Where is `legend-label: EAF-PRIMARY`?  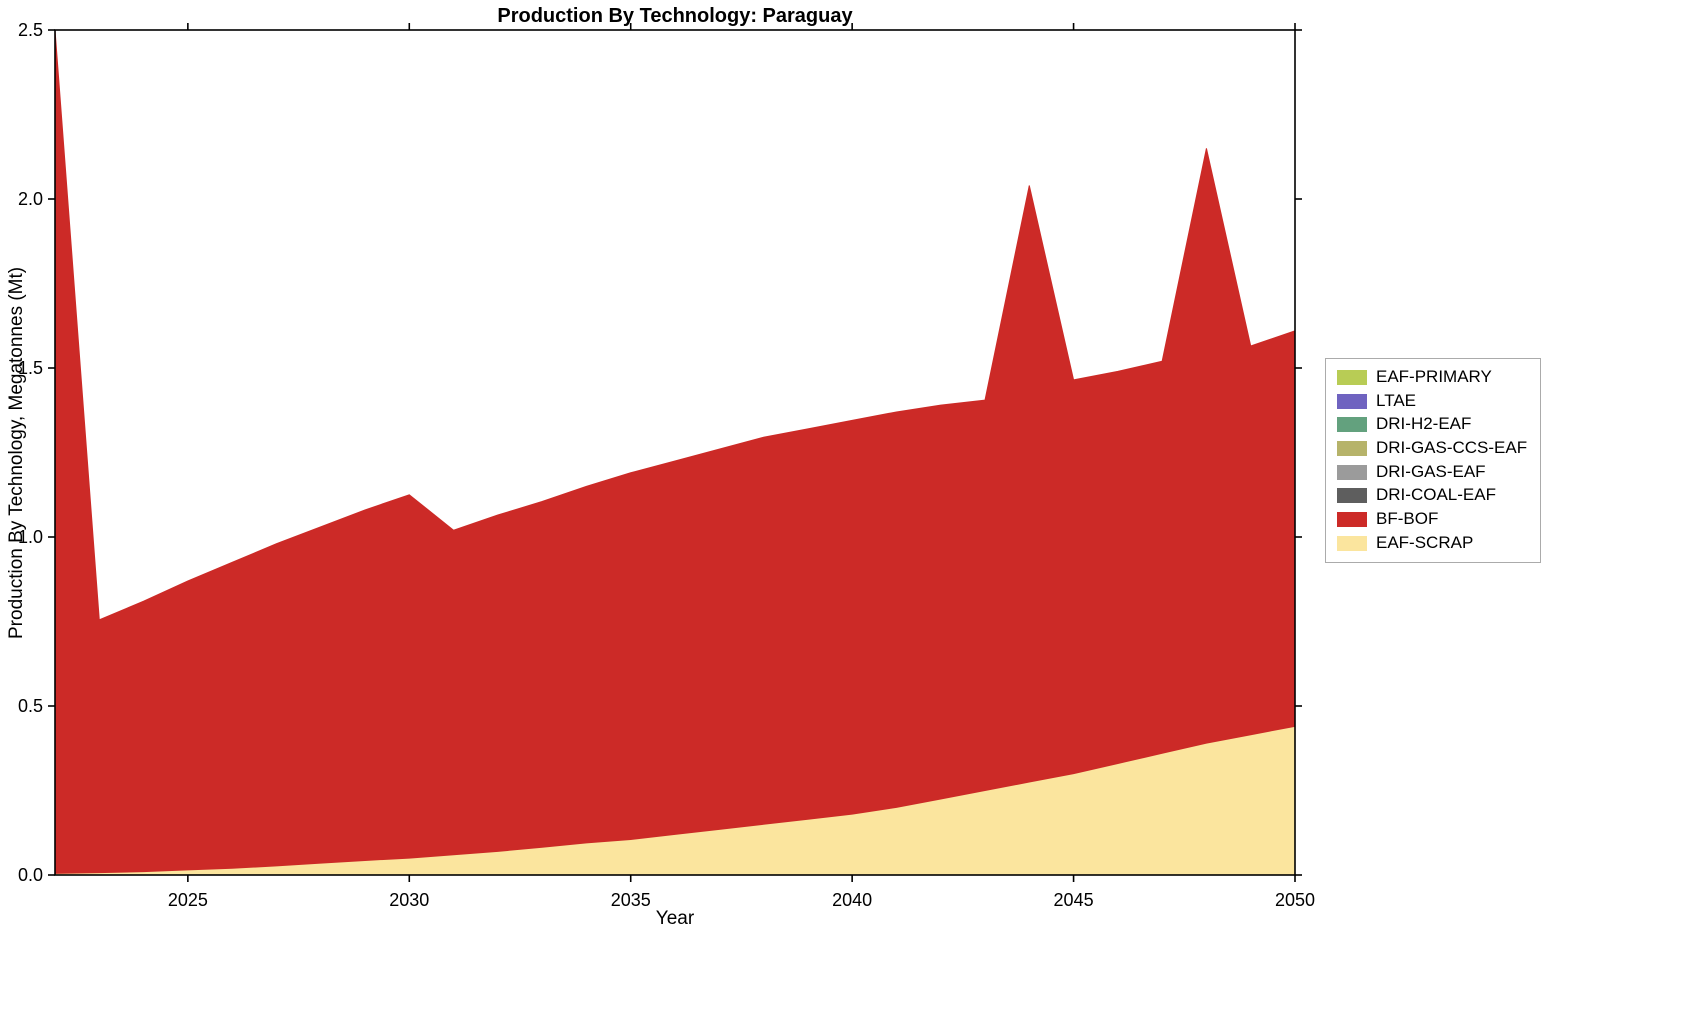 legend-label: EAF-PRIMARY is located at coordinates (1434, 376).